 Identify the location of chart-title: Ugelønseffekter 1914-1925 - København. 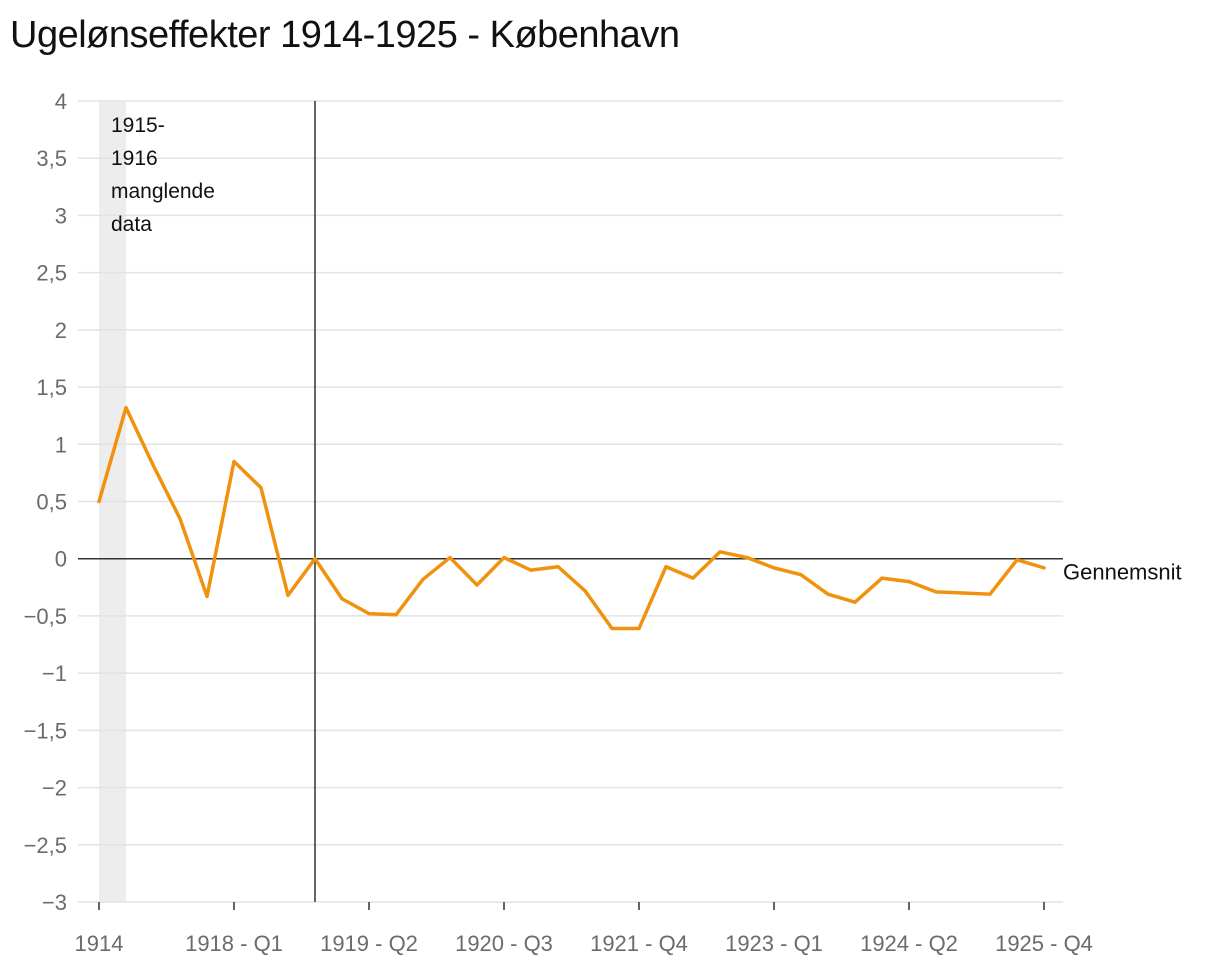
(345, 35).